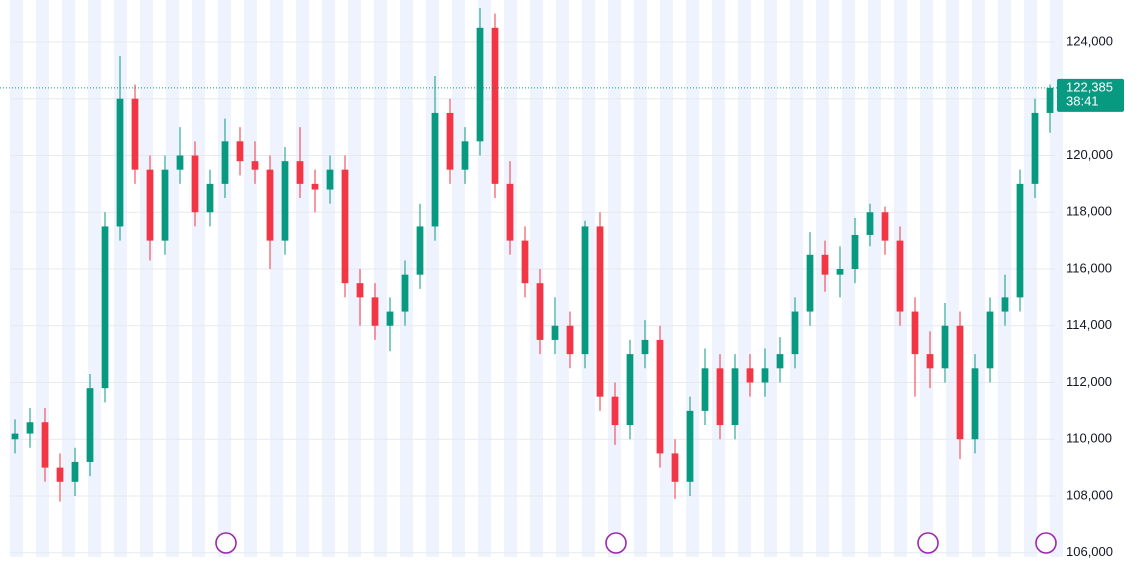 The height and width of the screenshot is (570, 1140). What do you see at coordinates (1089, 494) in the screenshot?
I see `y-tick-label: 108,000` at bounding box center [1089, 494].